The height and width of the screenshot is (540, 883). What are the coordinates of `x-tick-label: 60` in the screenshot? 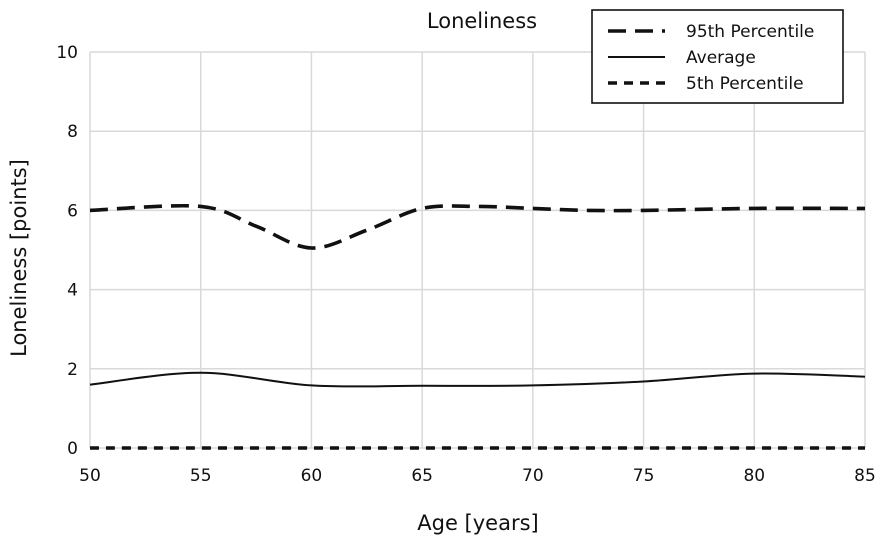 It's located at (312, 476).